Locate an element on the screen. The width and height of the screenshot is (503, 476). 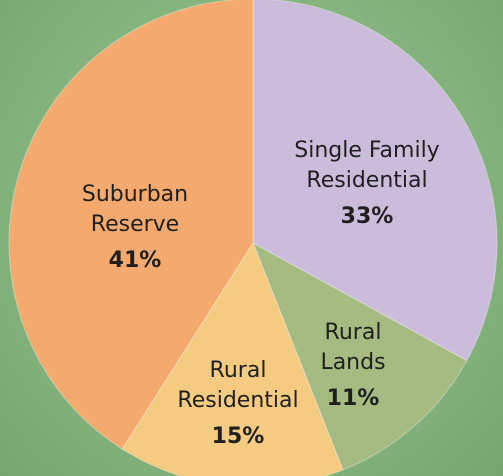
slice-label: Suburban Reserve 41% is located at coordinates (135, 228).